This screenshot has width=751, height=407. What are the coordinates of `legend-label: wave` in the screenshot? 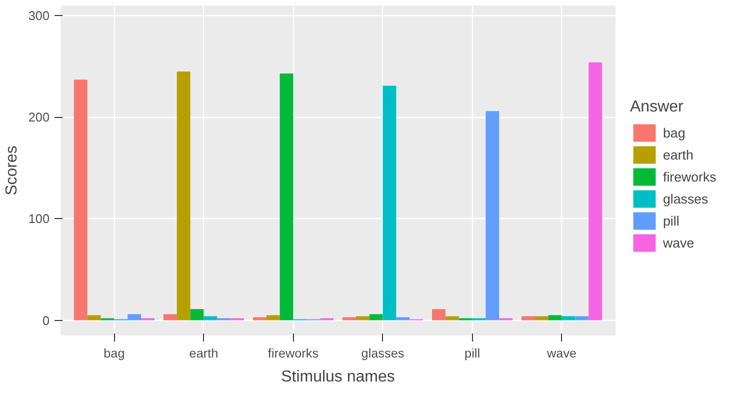 It's located at (678, 242).